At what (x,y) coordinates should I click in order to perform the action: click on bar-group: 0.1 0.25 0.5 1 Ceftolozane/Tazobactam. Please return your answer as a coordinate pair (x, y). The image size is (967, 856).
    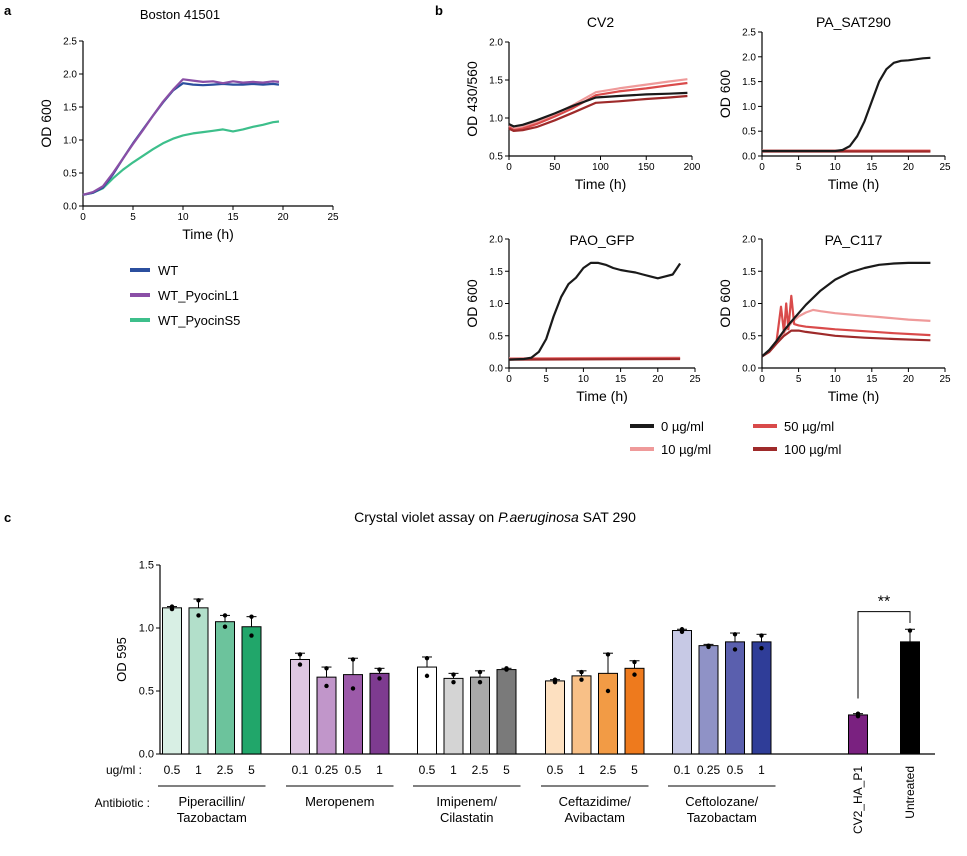
    Looking at the image, I should click on (722, 726).